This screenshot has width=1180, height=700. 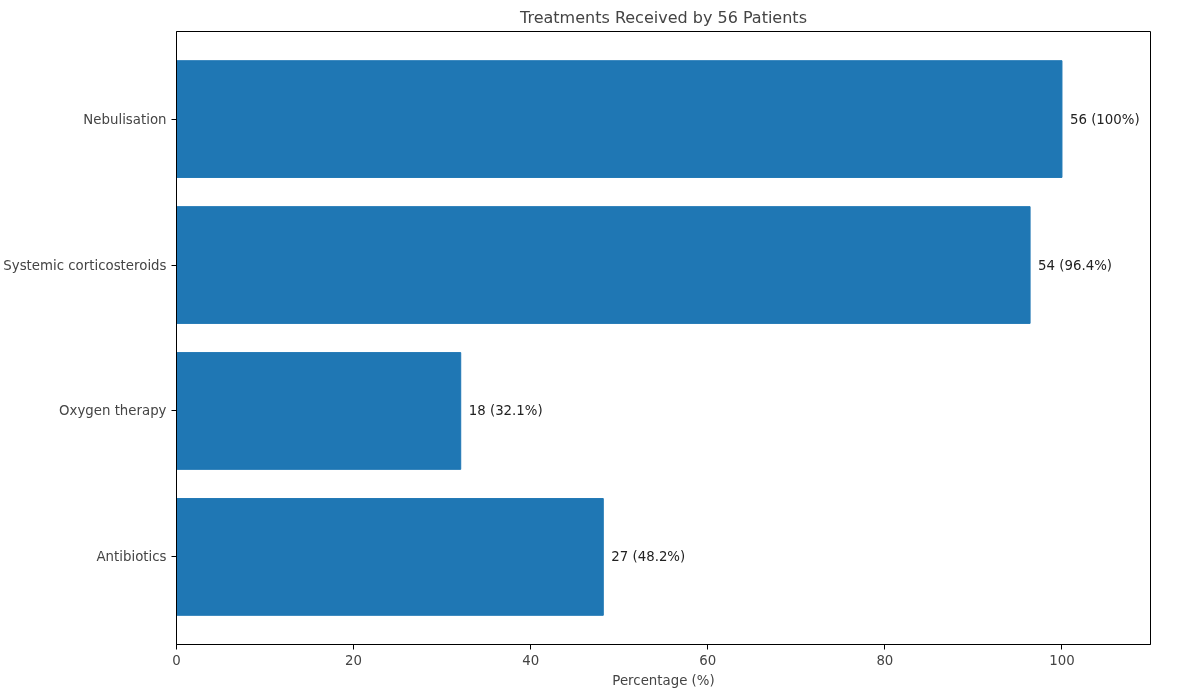 I want to click on x-tick-label: 40, so click(x=531, y=660).